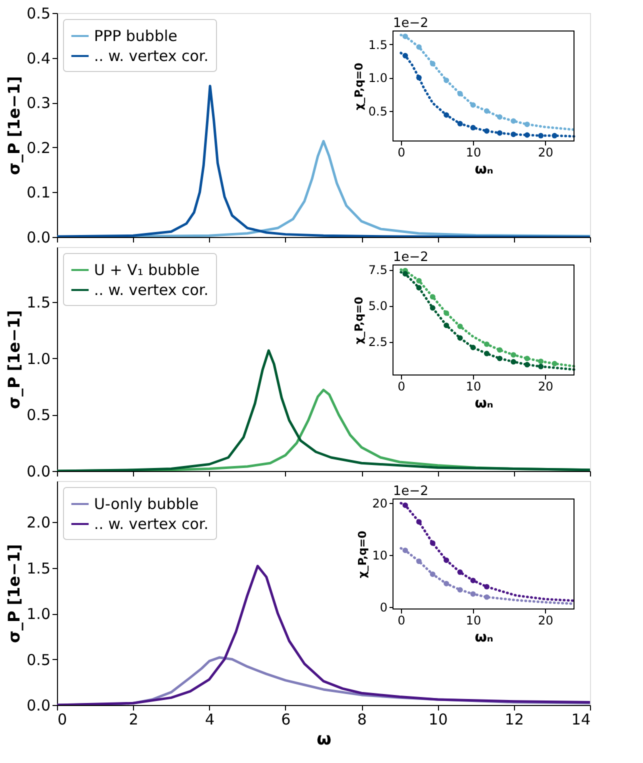  What do you see at coordinates (324, 740) in the screenshot?
I see `x-axis-title: ω` at bounding box center [324, 740].